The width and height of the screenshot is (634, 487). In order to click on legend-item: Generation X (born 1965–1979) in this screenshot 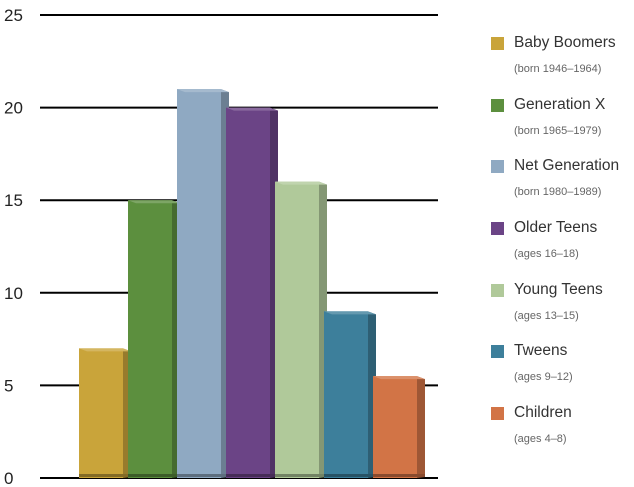, I will do `click(560, 127)`.